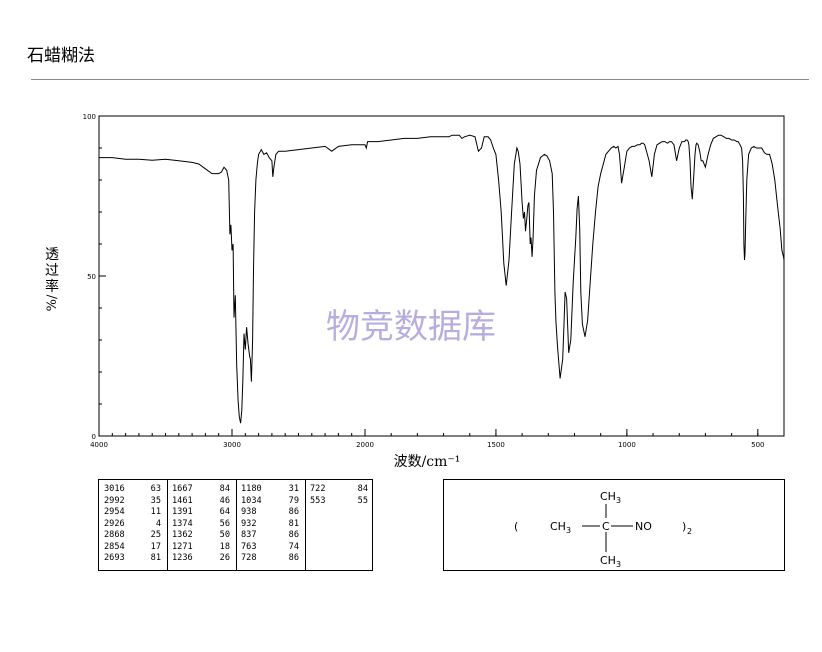 Image resolution: width=822 pixels, height=652 pixels. Describe the element at coordinates (114, 546) in the screenshot. I see `peak-wavenumber: 2854` at that location.